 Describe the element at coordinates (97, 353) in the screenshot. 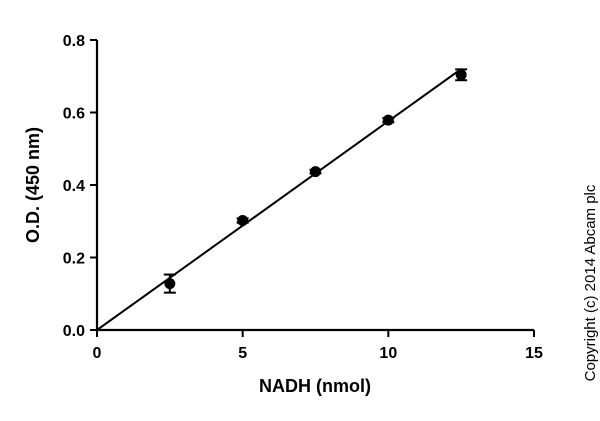

I see `x-tick-label: 0` at that location.